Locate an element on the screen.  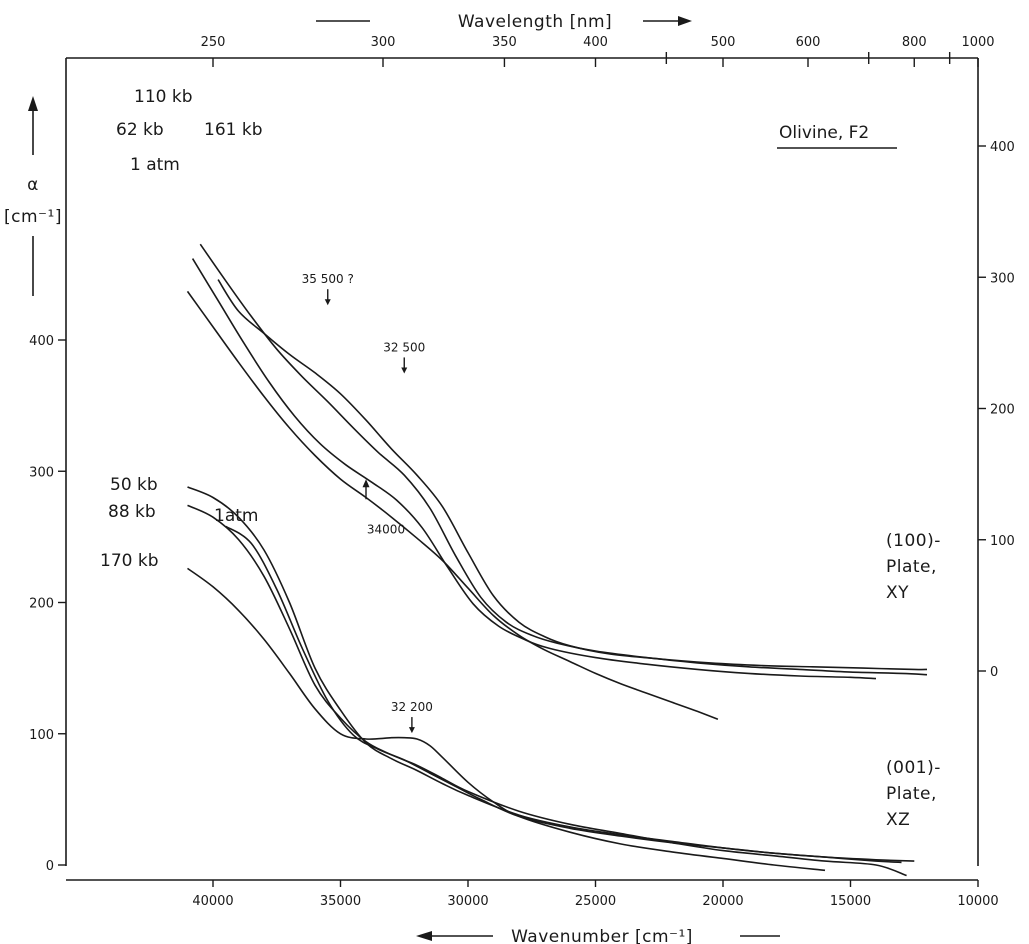
left-axis-symbol: α is located at coordinates (33, 185).